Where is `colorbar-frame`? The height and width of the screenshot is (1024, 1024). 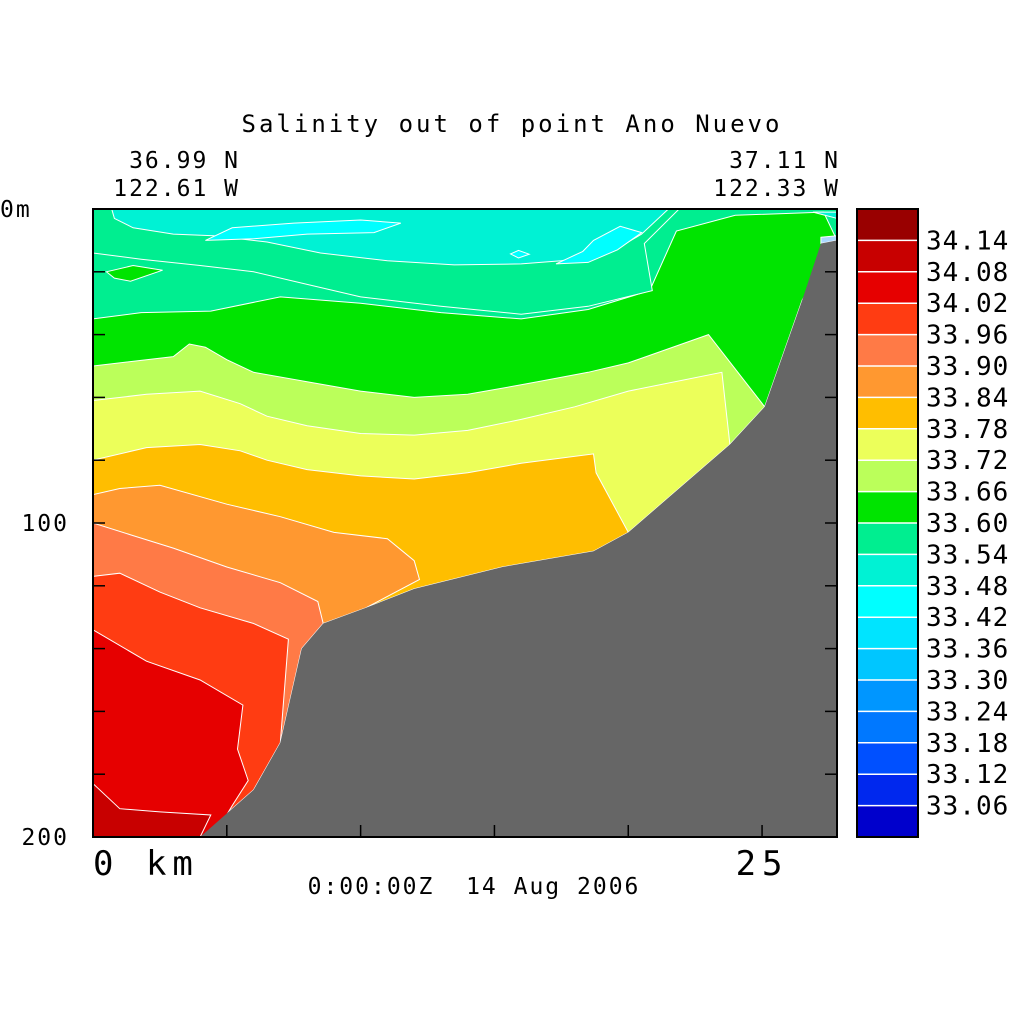
colorbar-frame is located at coordinates (887, 523).